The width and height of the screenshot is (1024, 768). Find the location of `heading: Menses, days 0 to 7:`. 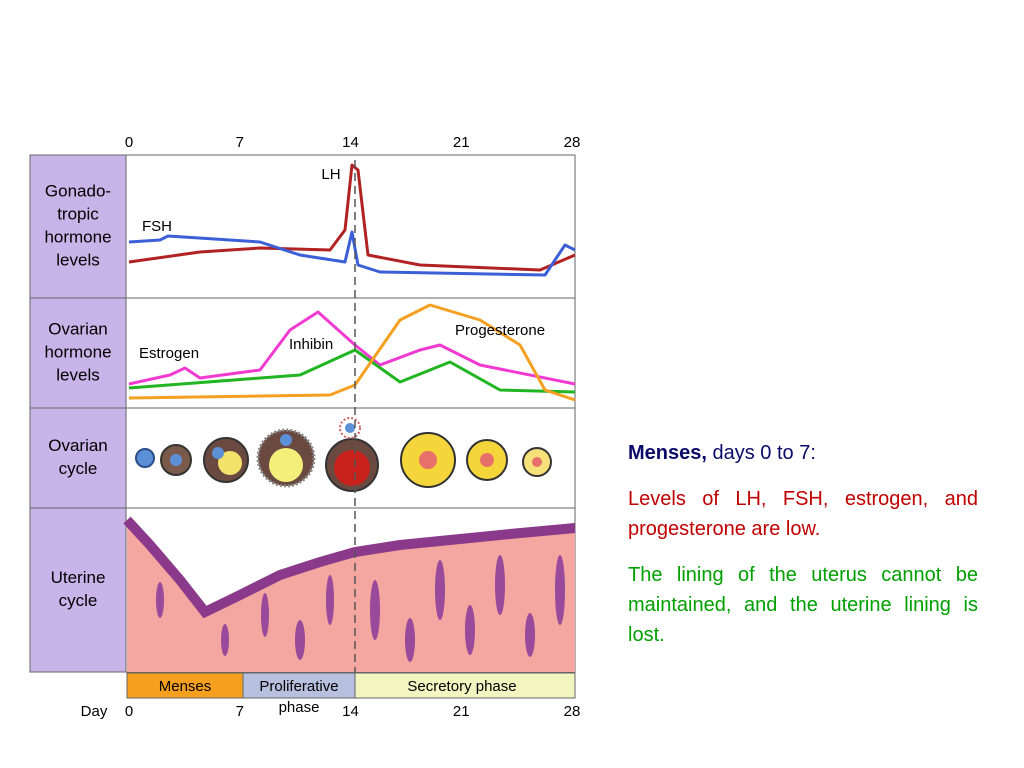

heading: Menses, days 0 to 7: is located at coordinates (803, 453).